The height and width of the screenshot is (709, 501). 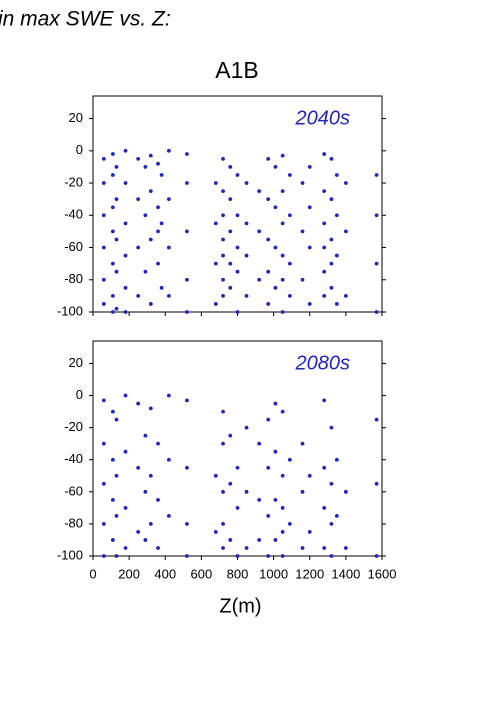 I want to click on panel-label: 2080s, so click(x=323, y=363).